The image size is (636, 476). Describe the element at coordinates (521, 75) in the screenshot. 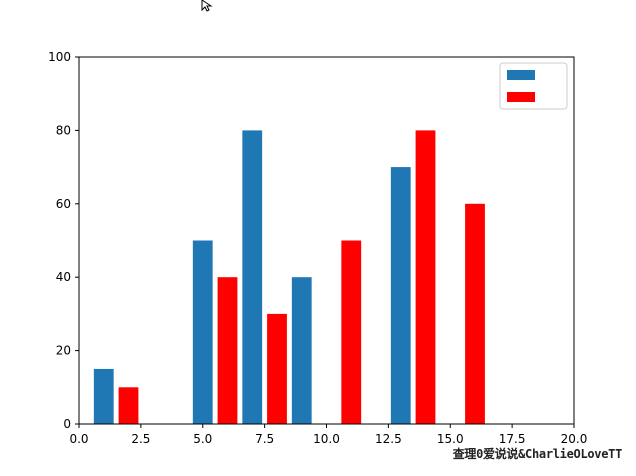

I see `legend-swatch-series1` at that location.